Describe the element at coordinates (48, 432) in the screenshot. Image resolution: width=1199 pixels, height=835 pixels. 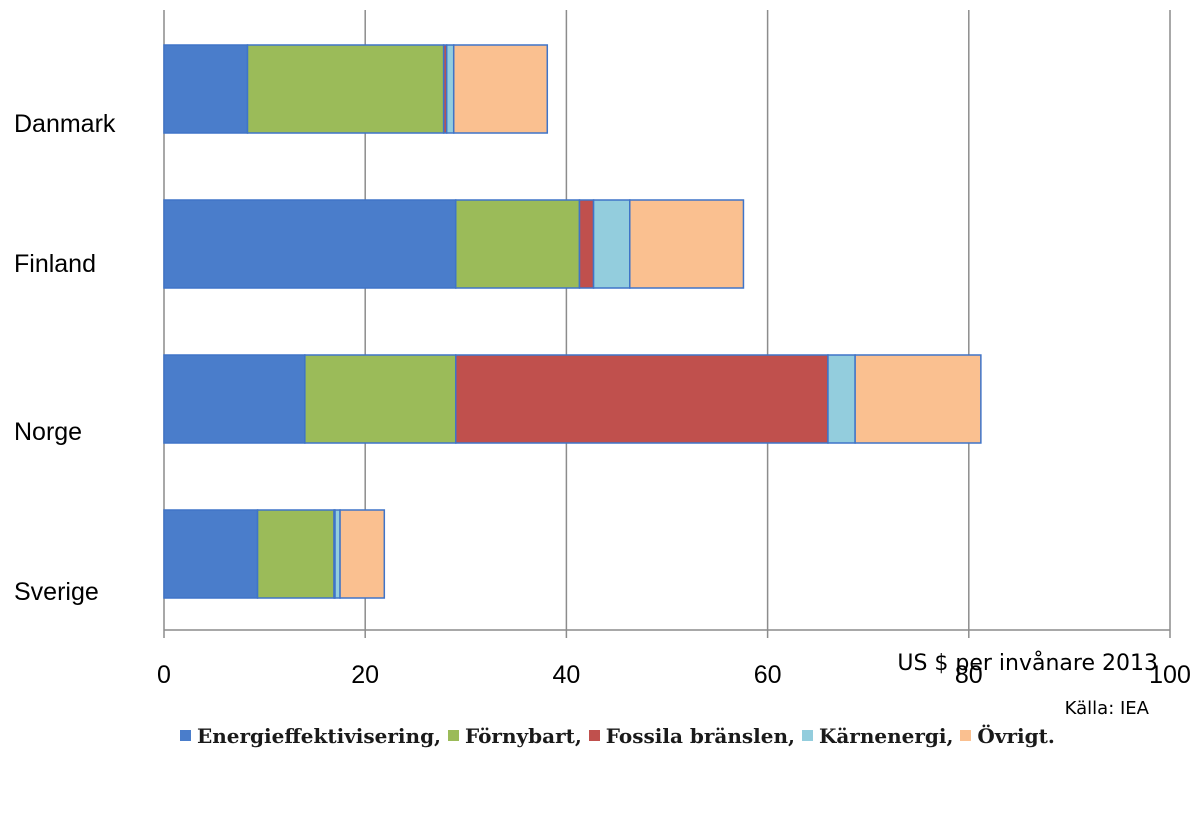
I see `category-label-norge: Norge` at that location.